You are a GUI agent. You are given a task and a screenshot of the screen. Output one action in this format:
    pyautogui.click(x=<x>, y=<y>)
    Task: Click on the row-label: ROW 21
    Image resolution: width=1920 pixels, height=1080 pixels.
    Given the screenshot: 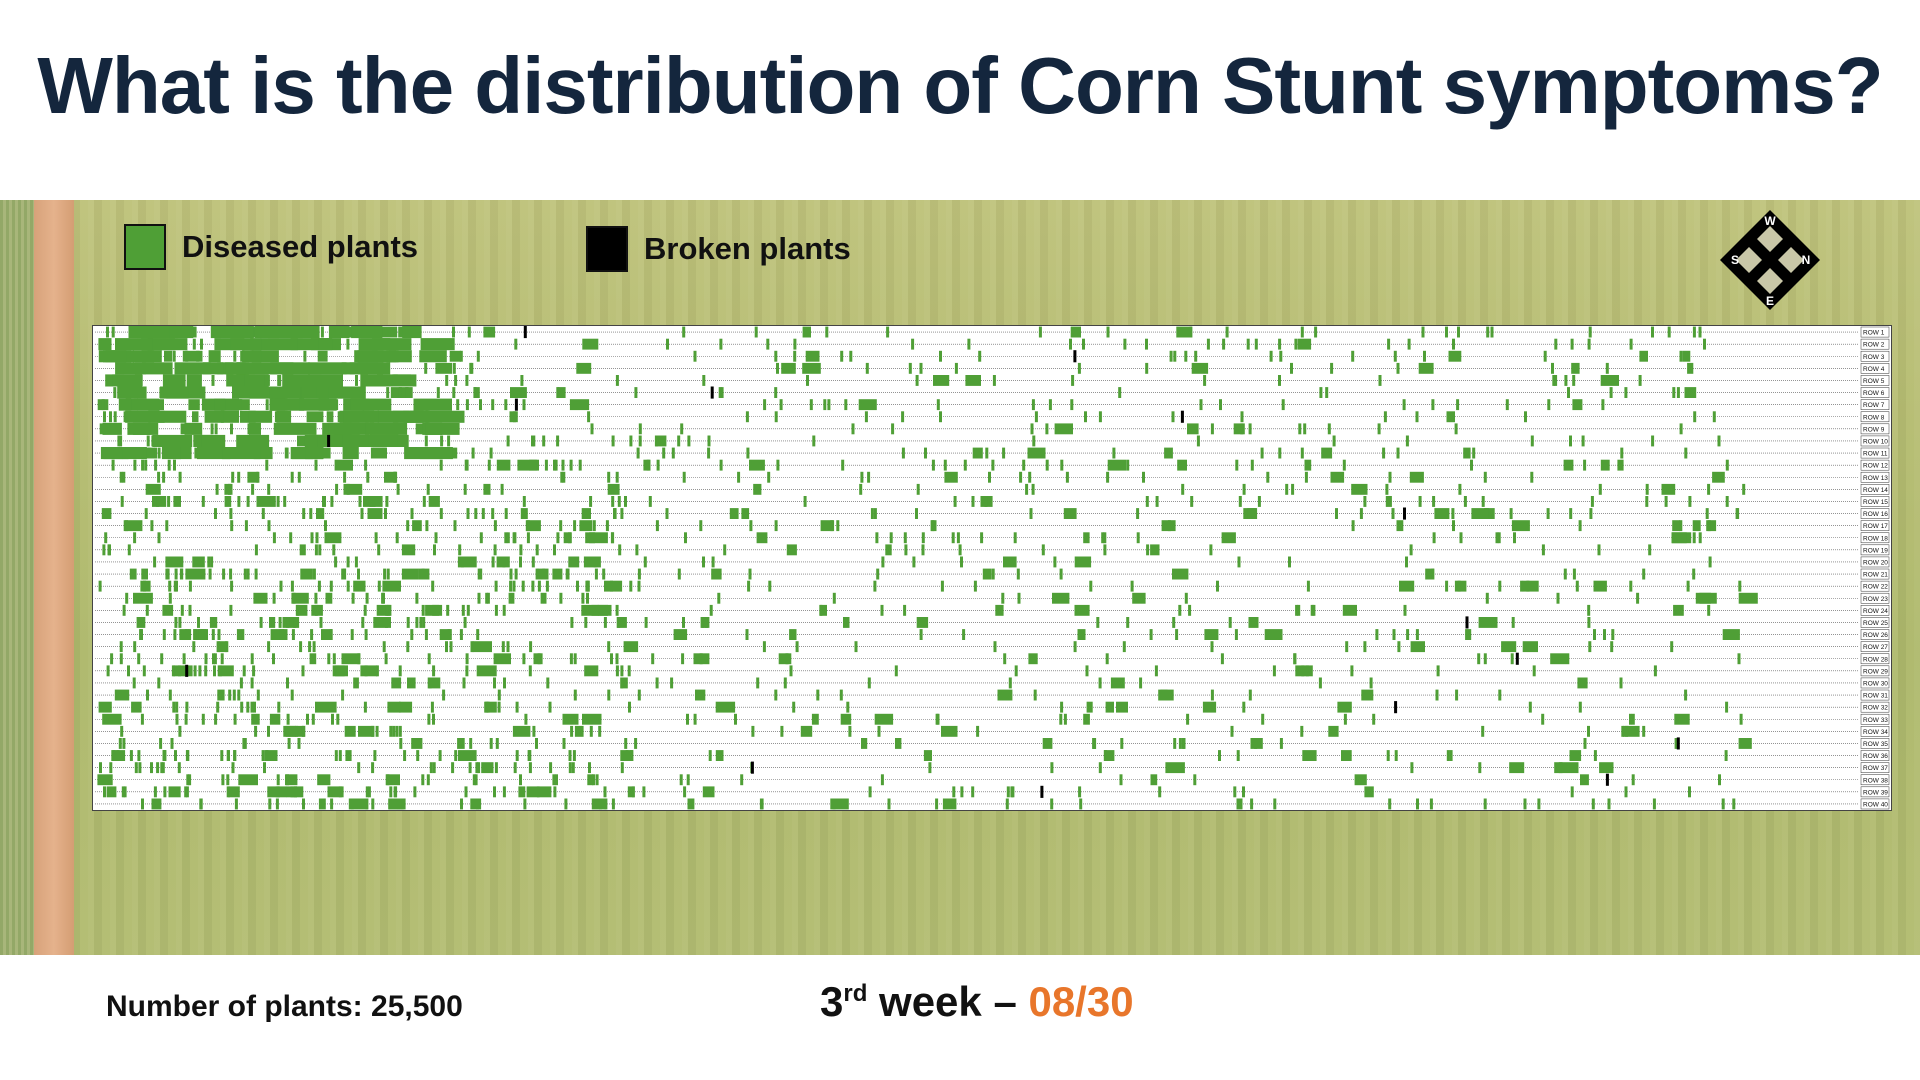 What is the action you would take?
    pyautogui.click(x=1875, y=575)
    